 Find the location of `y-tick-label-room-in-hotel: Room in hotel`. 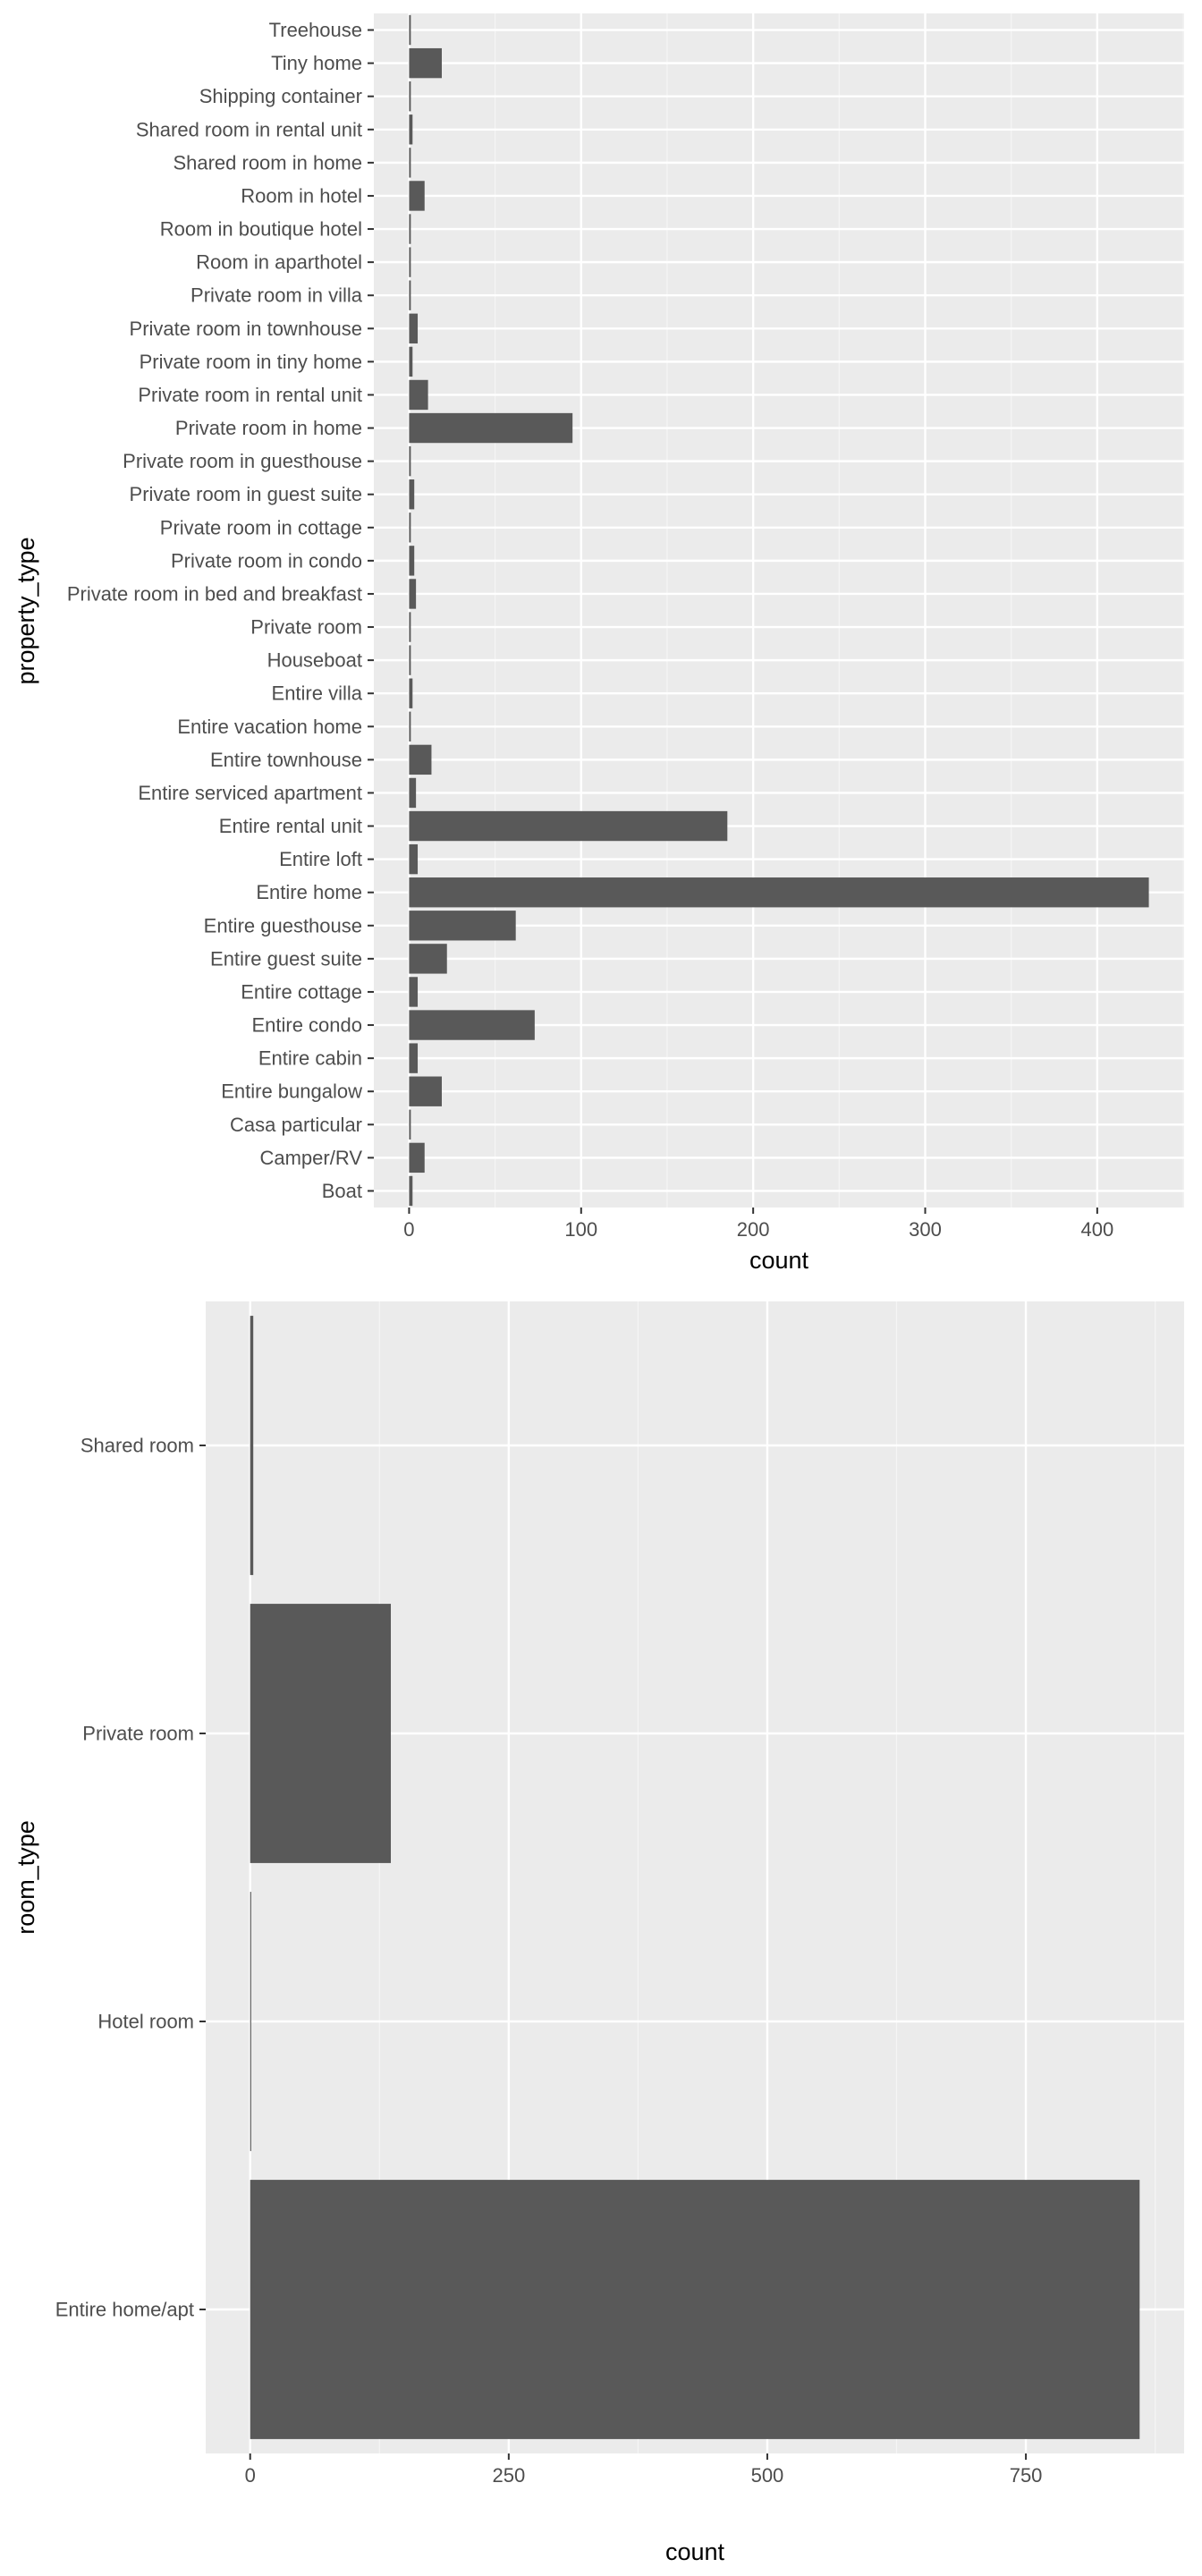

y-tick-label-room-in-hotel: Room in hotel is located at coordinates (301, 195).